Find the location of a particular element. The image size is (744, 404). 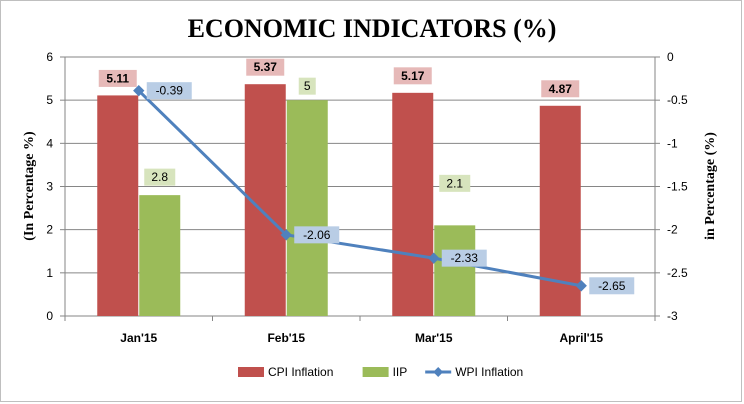

legend-label: IIP is located at coordinates (400, 372).